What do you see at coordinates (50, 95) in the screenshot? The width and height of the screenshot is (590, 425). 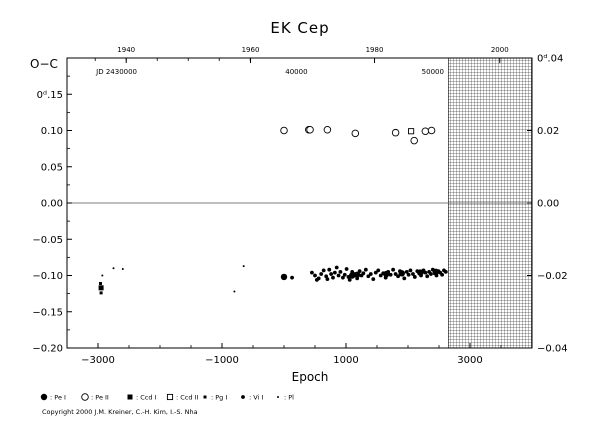 I see `y-tick-label: 0ᵈ.15` at bounding box center [50, 95].